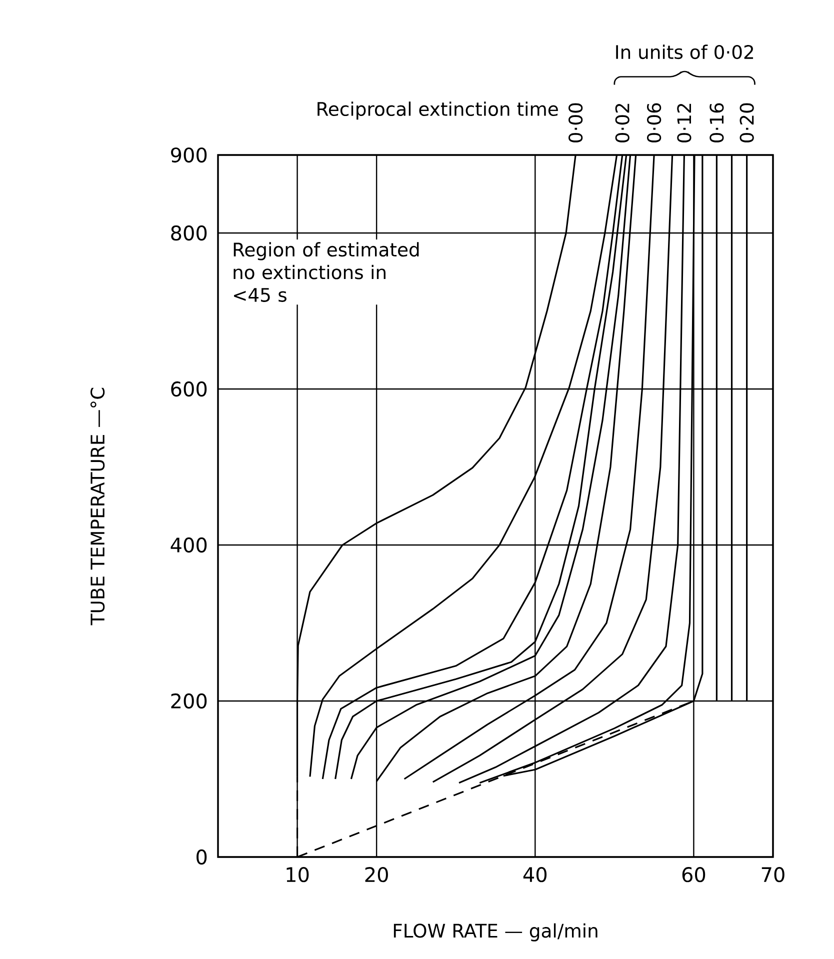  What do you see at coordinates (97, 507) in the screenshot?
I see `y-axis-title: TUBE TEMPERATURE —°C` at bounding box center [97, 507].